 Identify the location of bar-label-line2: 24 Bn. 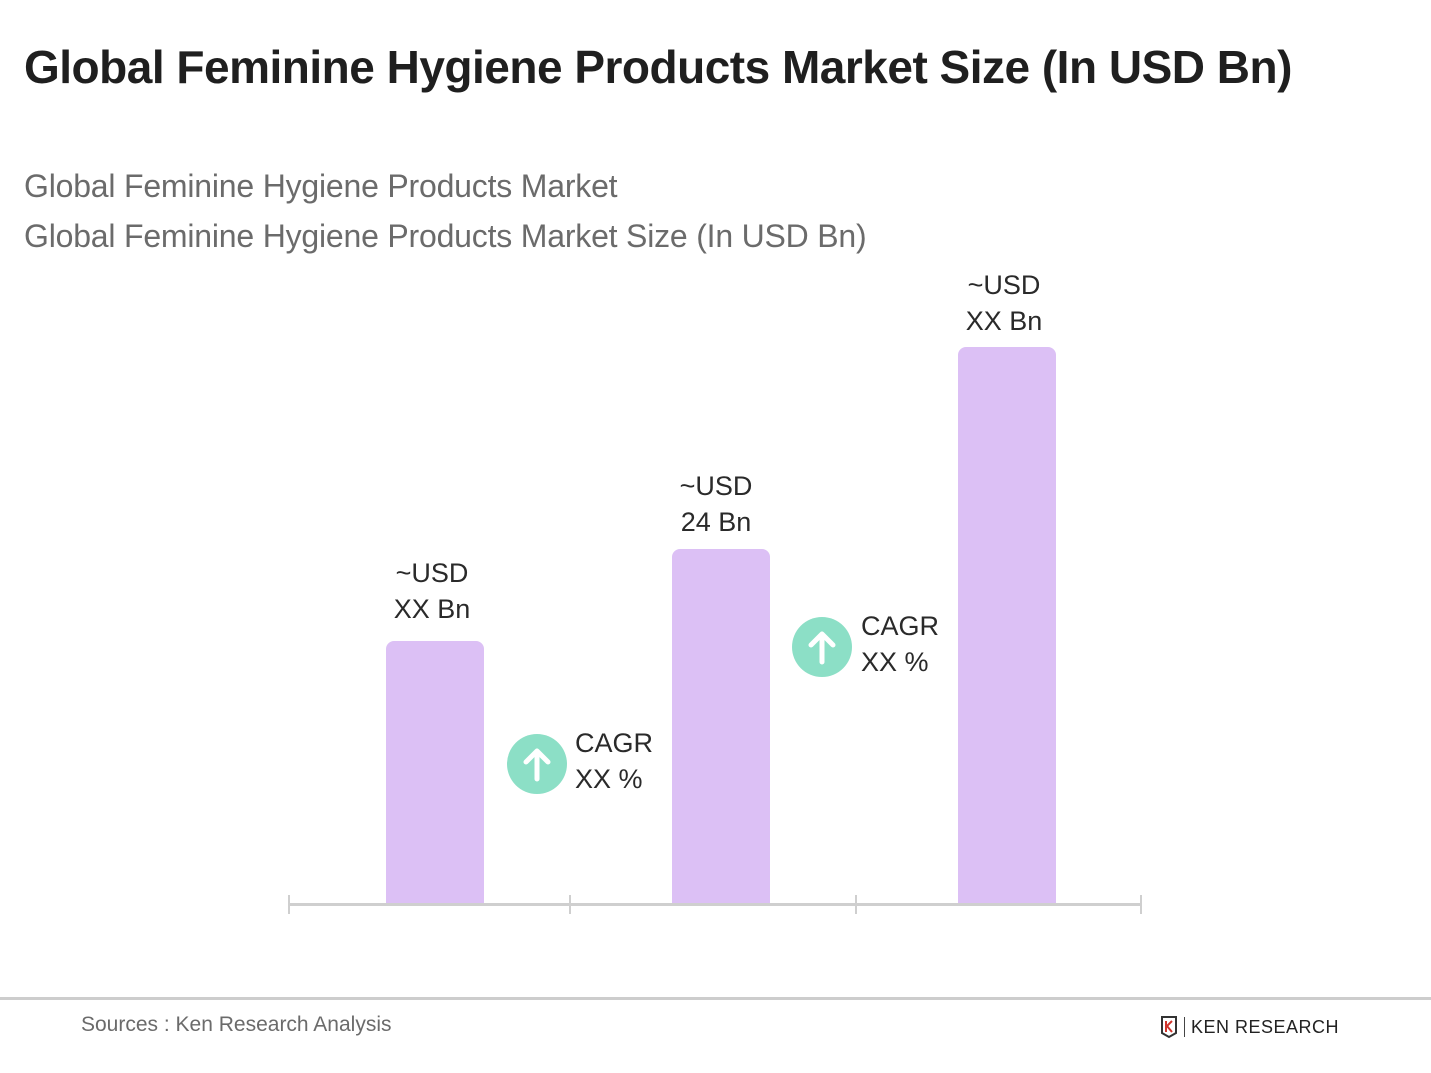
(716, 522).